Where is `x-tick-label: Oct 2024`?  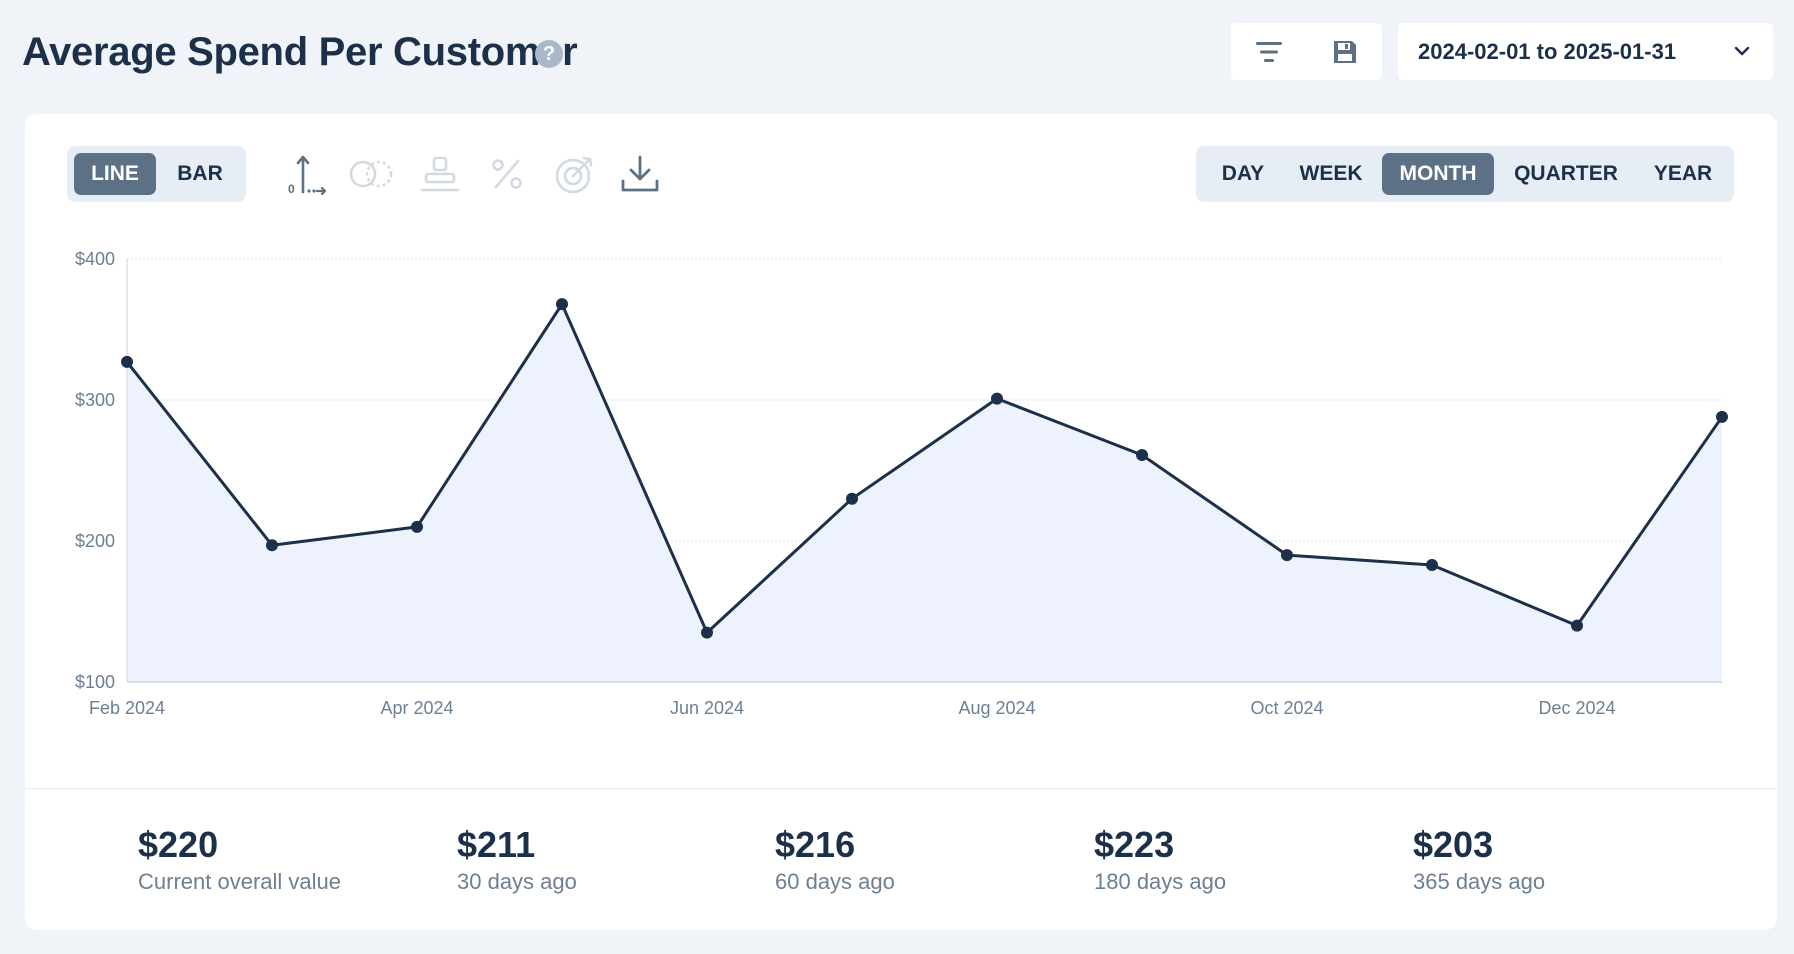
x-tick-label: Oct 2024 is located at coordinates (1286, 708).